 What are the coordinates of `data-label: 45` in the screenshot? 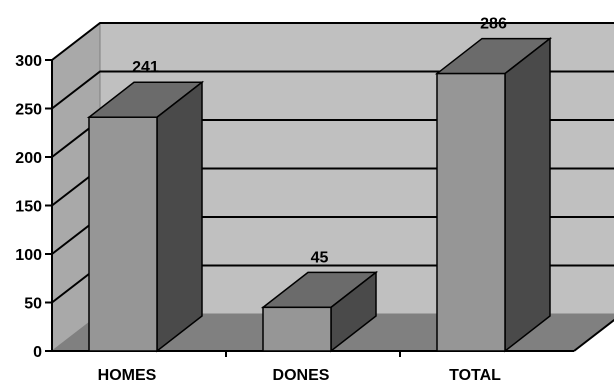 It's located at (320, 257).